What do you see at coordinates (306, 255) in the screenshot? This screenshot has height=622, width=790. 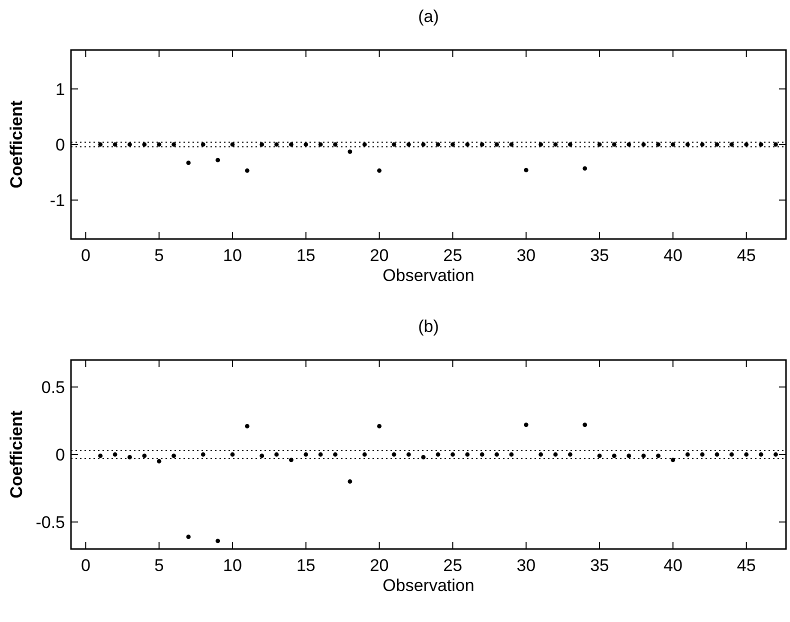 I see `x-tick-label: 15` at bounding box center [306, 255].